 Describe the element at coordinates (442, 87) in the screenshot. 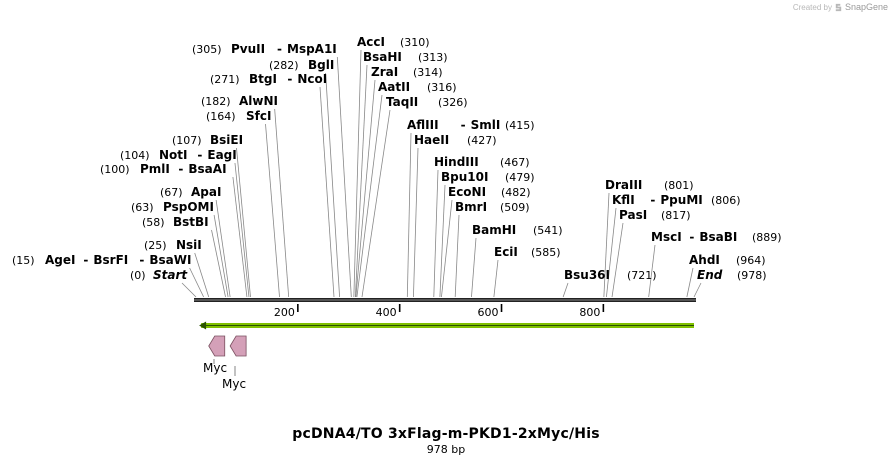

I see `site-position-label: (316)` at that location.